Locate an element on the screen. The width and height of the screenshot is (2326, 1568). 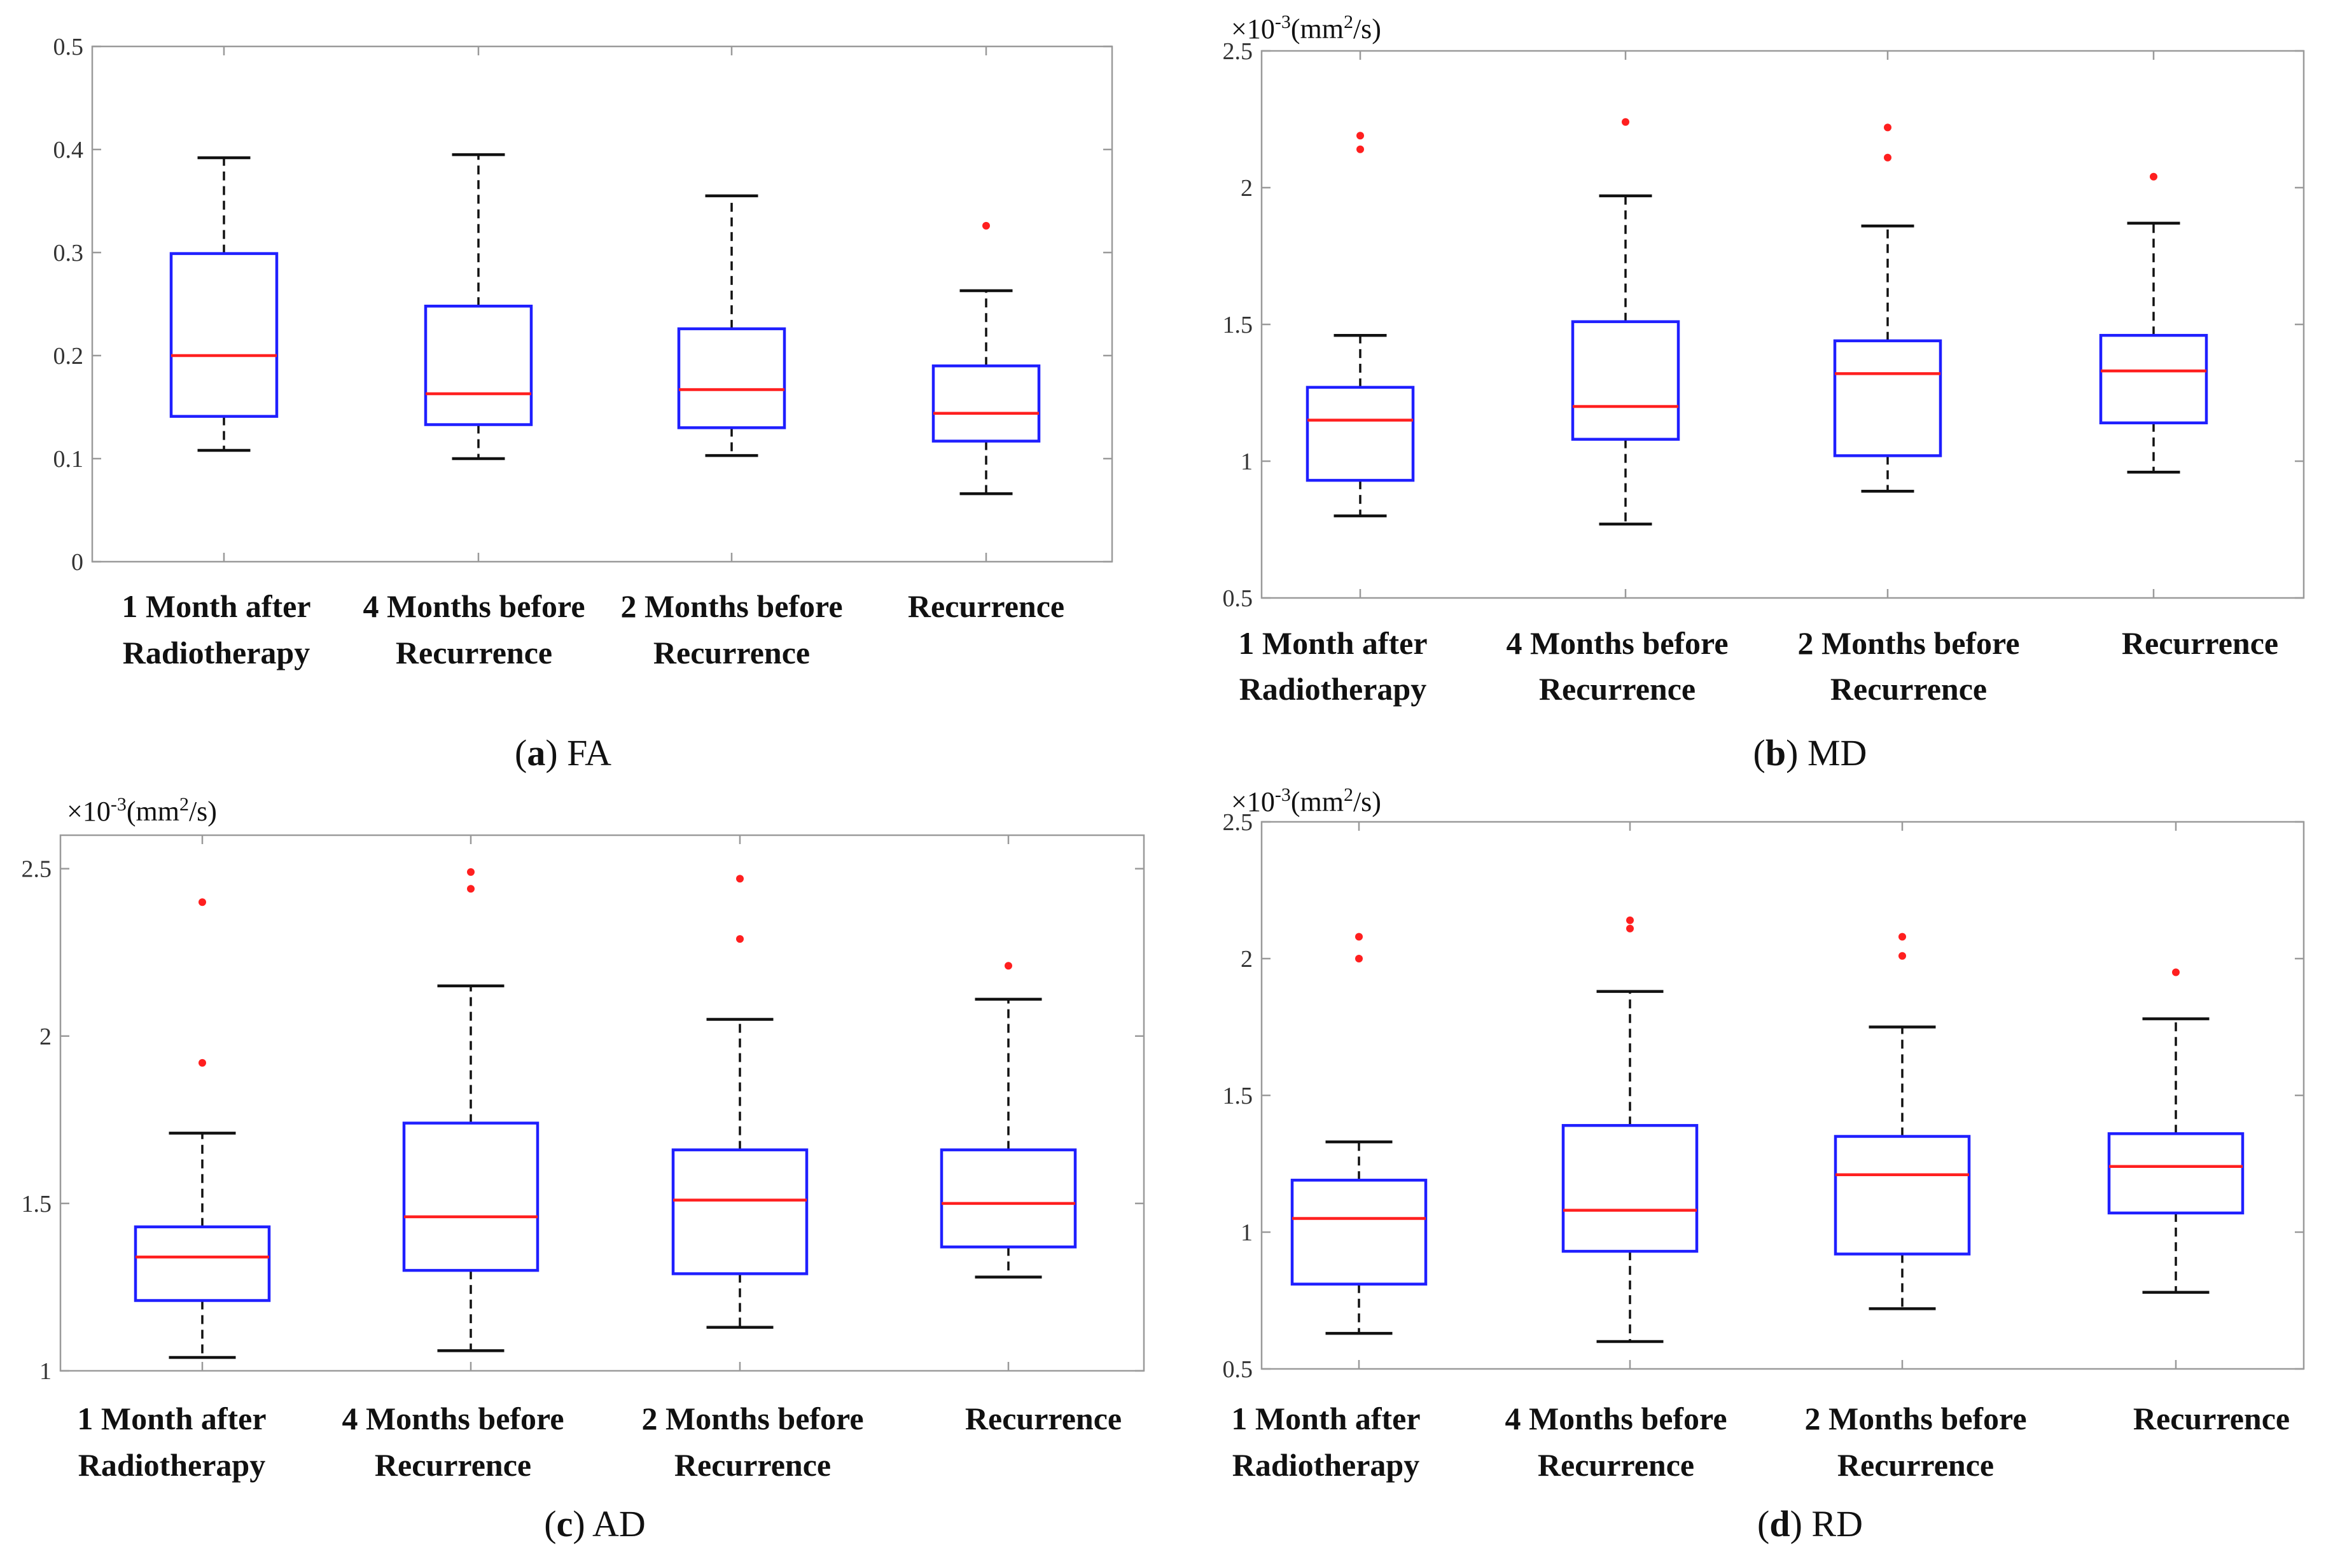
caption-paren-close: ) is located at coordinates (1801, 1523).